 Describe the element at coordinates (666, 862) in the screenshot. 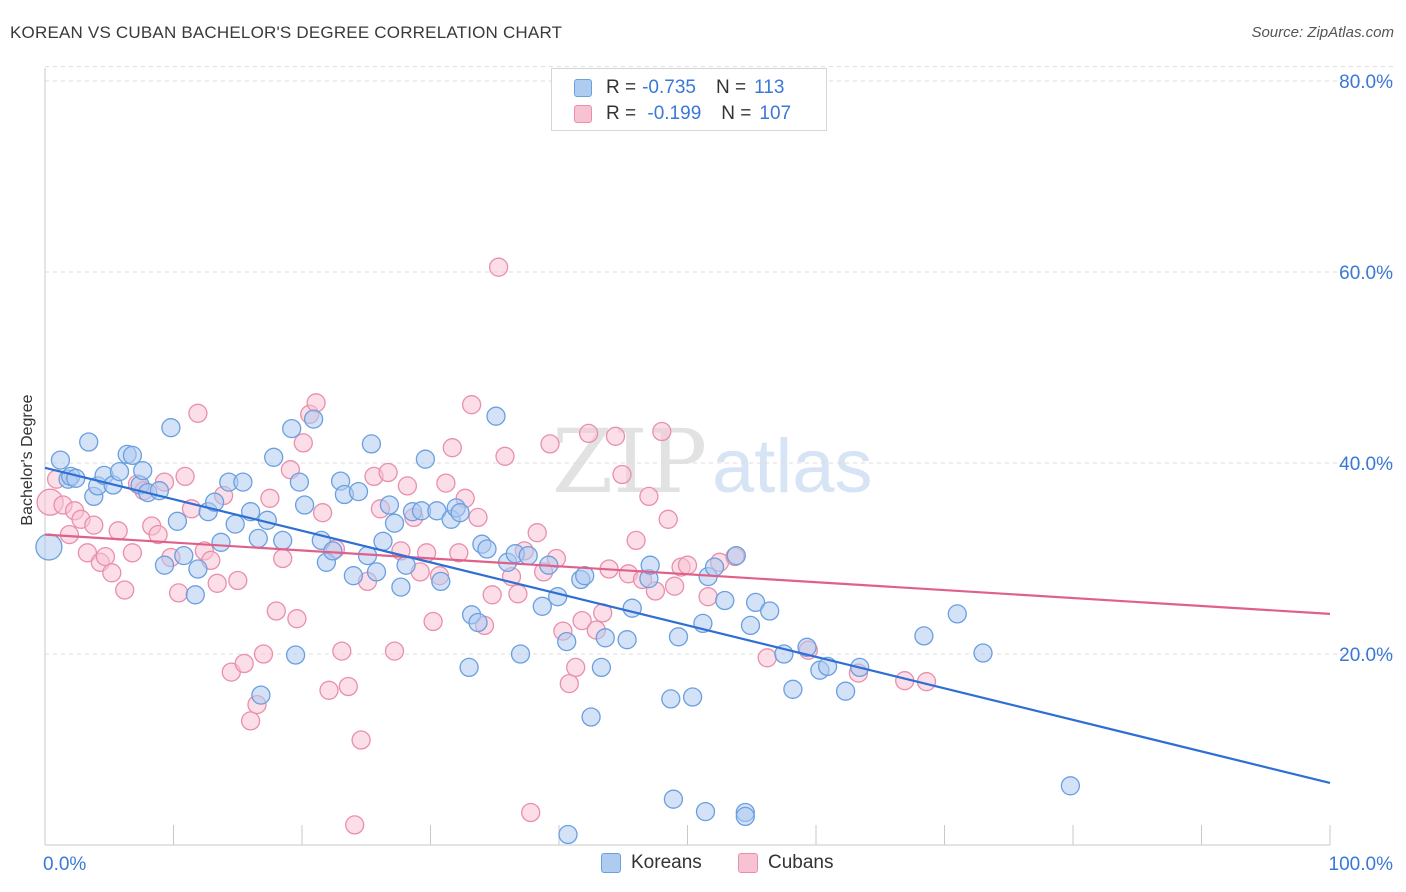

I see `koreans-legend-label: Koreans` at that location.